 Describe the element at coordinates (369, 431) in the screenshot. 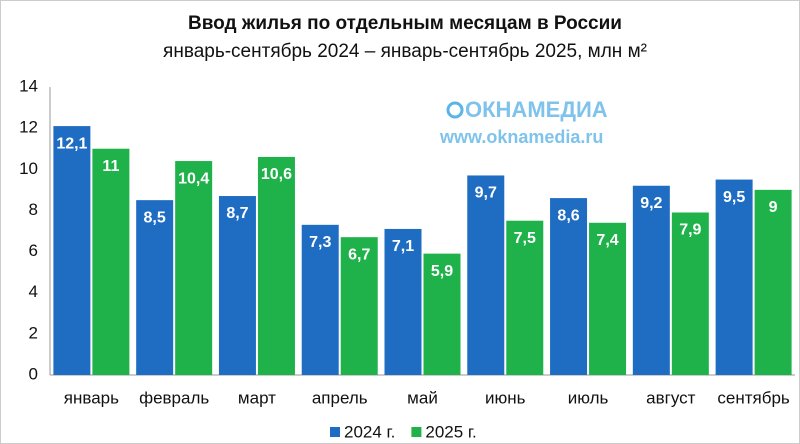

I see `legend-label: 2024 г.` at that location.